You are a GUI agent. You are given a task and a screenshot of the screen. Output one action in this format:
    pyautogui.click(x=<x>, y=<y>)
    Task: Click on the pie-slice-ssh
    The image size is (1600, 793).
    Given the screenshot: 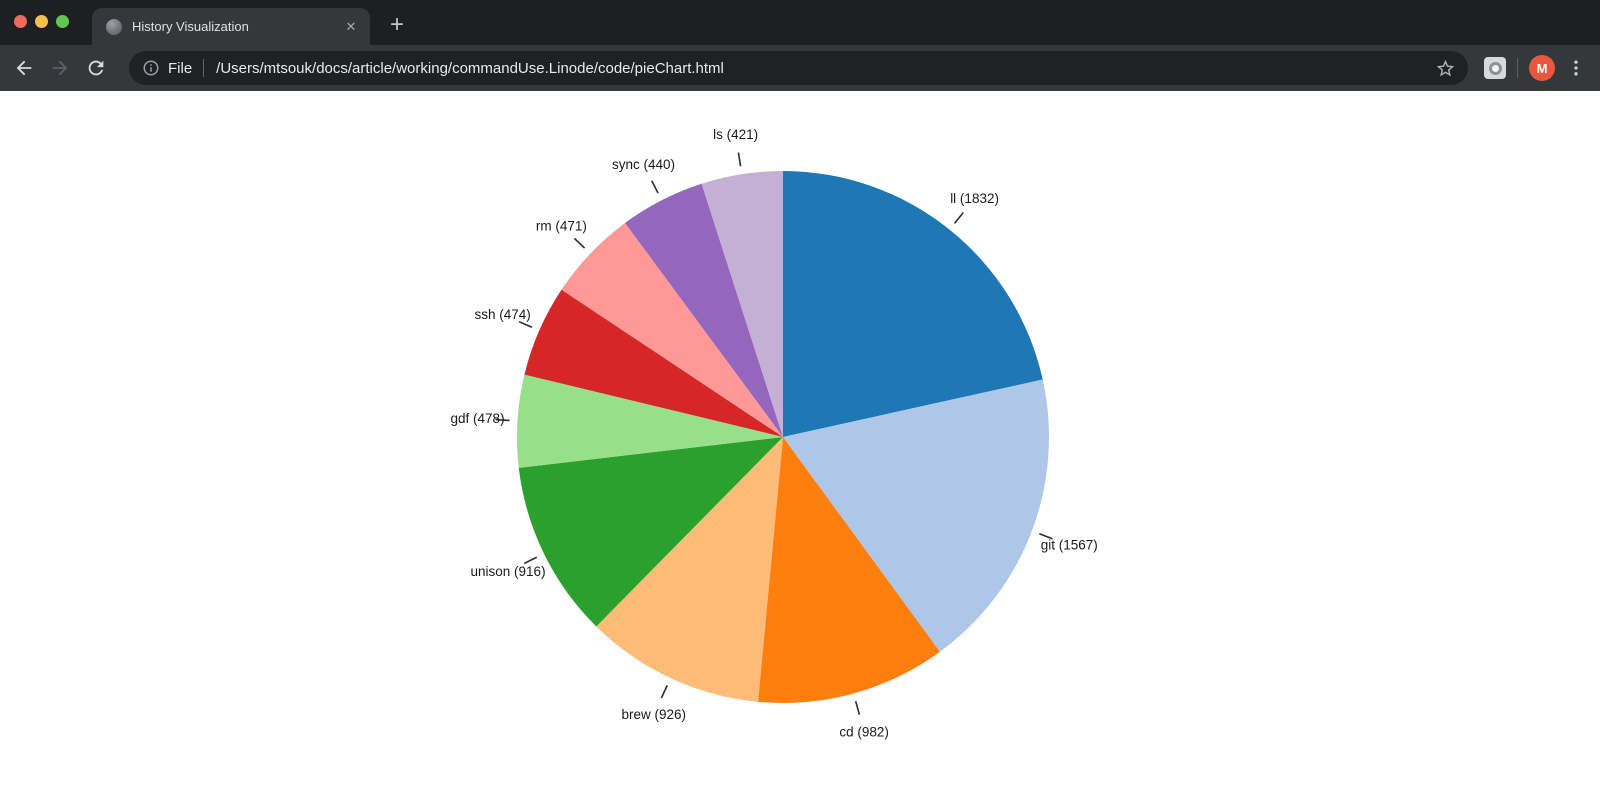 What is the action you would take?
    pyautogui.click(x=653, y=363)
    